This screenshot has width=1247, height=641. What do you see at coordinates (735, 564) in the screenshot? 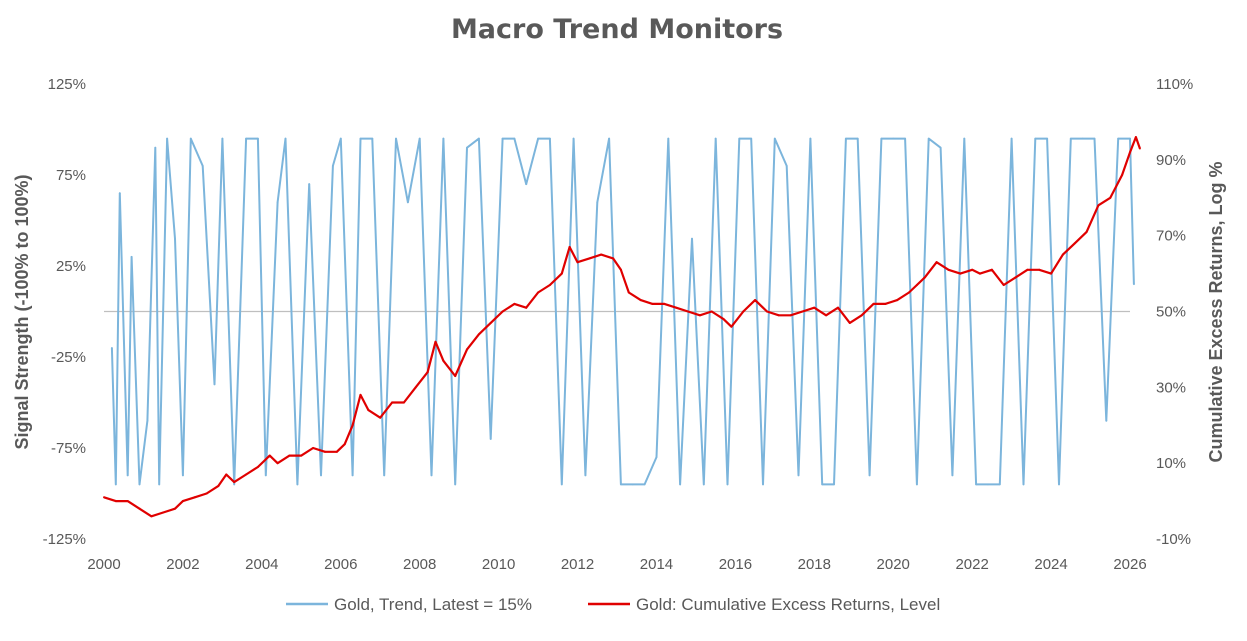
I see `x-tick-label: 2016` at bounding box center [735, 564].